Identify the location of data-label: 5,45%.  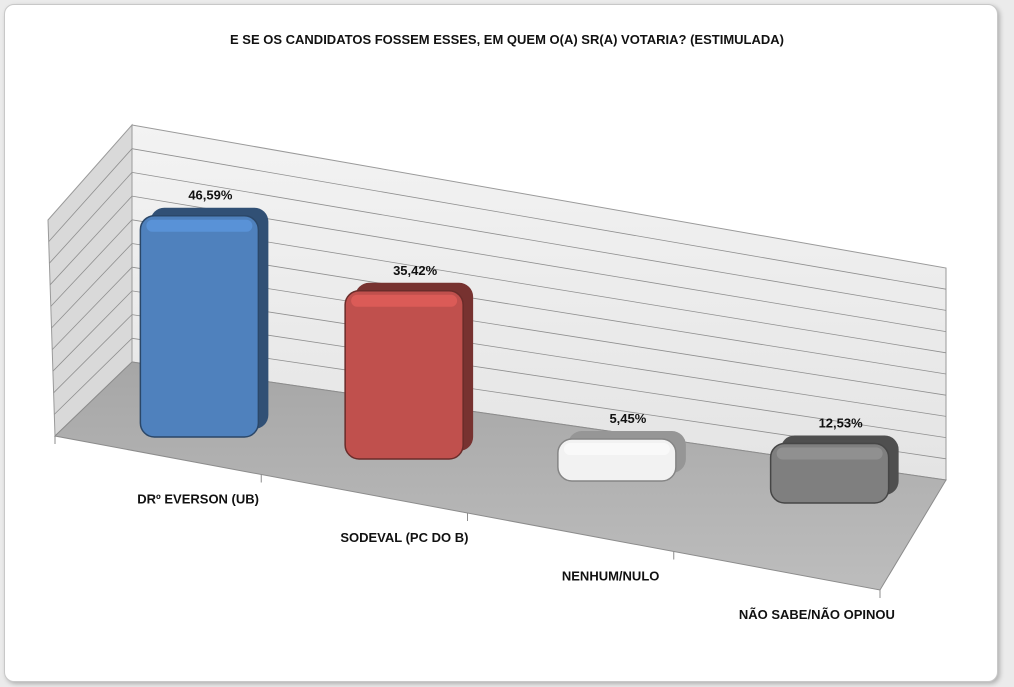
(627, 418).